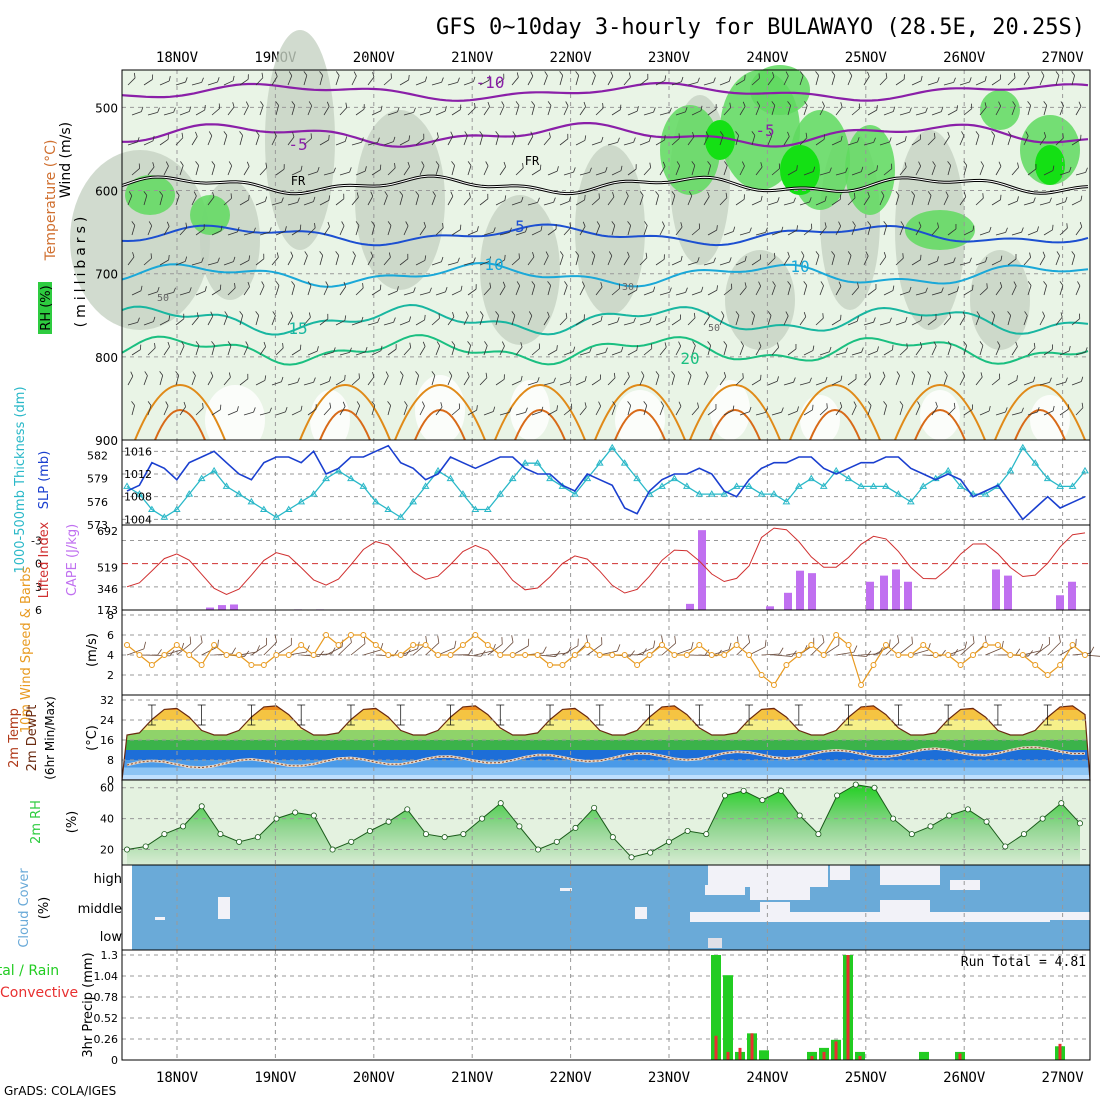 The width and height of the screenshot is (1100, 1100). Describe the element at coordinates (472, 58) in the screenshot. I see `top-date-label: 21NOV` at that location.